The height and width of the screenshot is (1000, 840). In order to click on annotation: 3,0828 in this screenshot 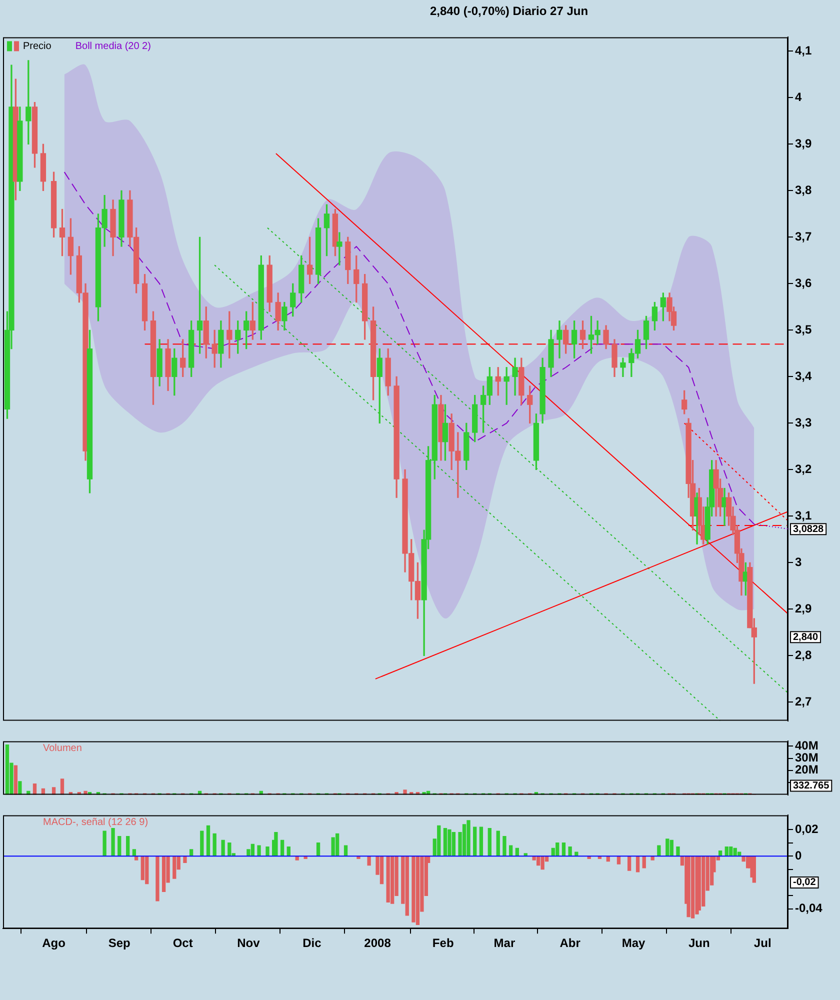, I will do `click(808, 529)`.